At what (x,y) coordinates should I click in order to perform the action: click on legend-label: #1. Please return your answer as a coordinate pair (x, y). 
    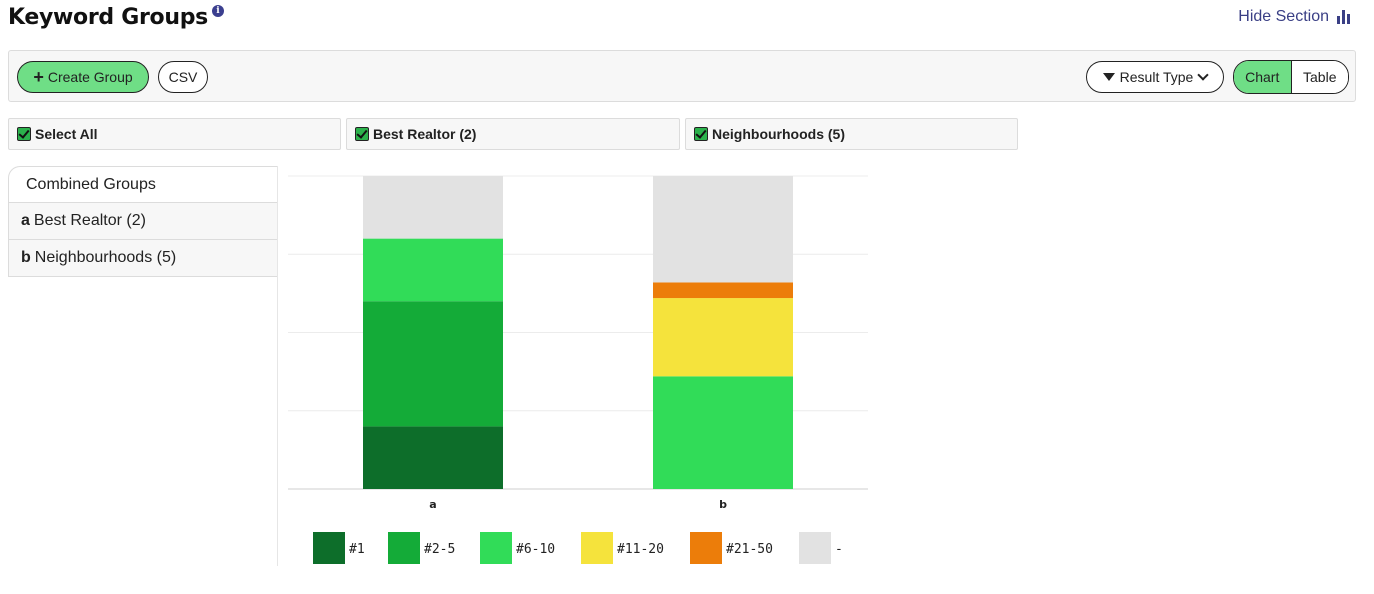
    Looking at the image, I should click on (357, 549).